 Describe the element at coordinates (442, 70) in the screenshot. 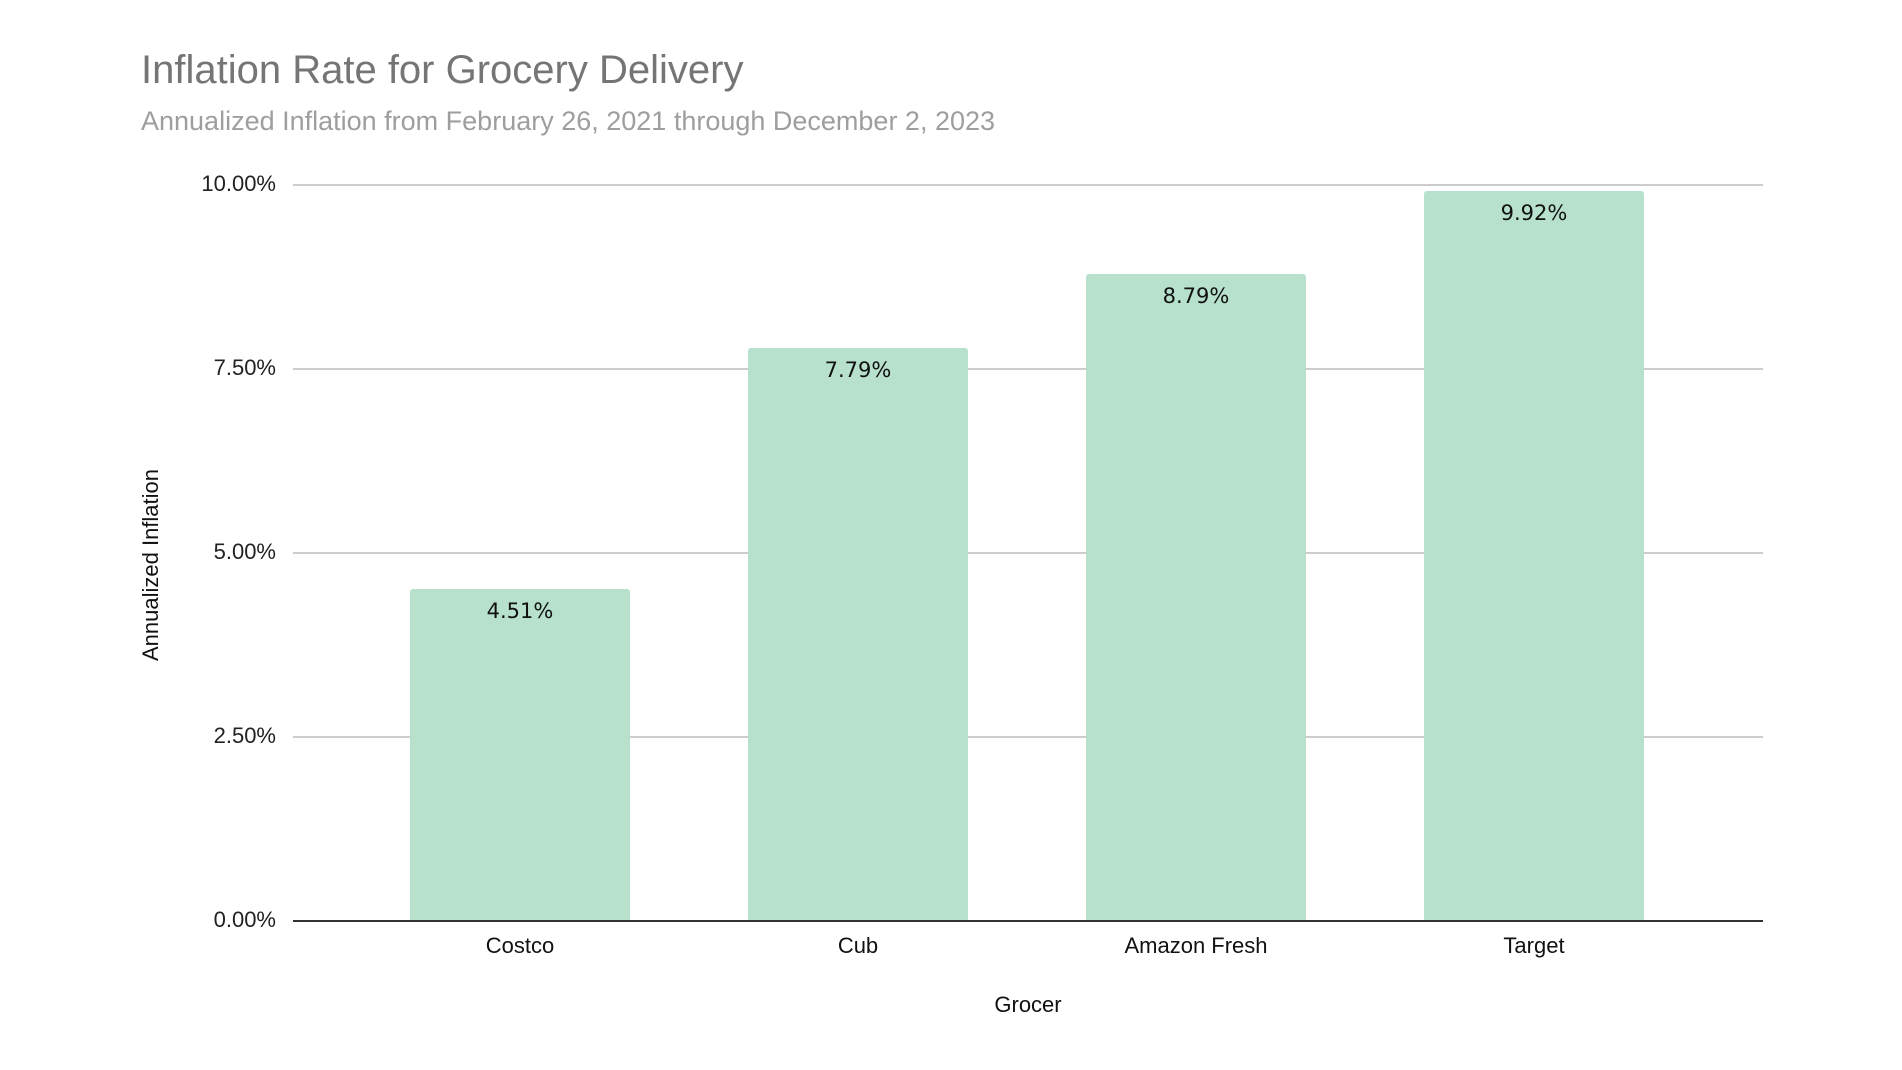

I see `chart-title: Inflation Rate for Grocery Delivery` at that location.